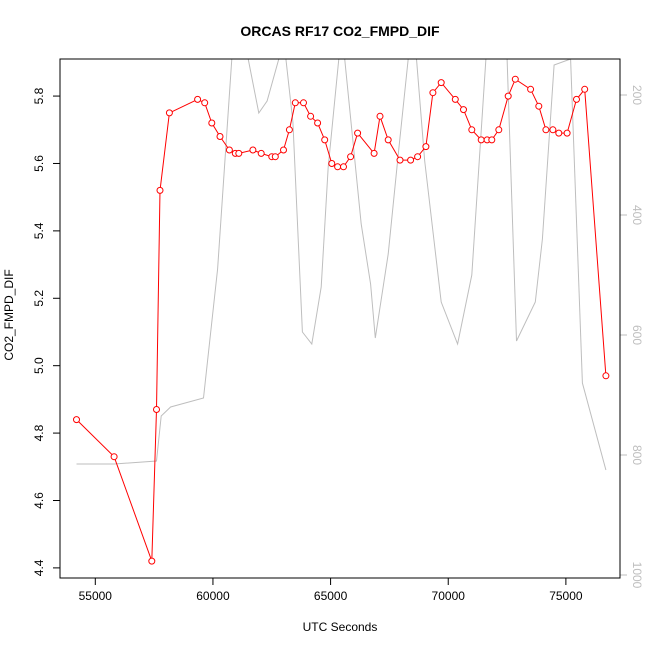  I want to click on x-axis-label: UTC Seconds, so click(340, 627).